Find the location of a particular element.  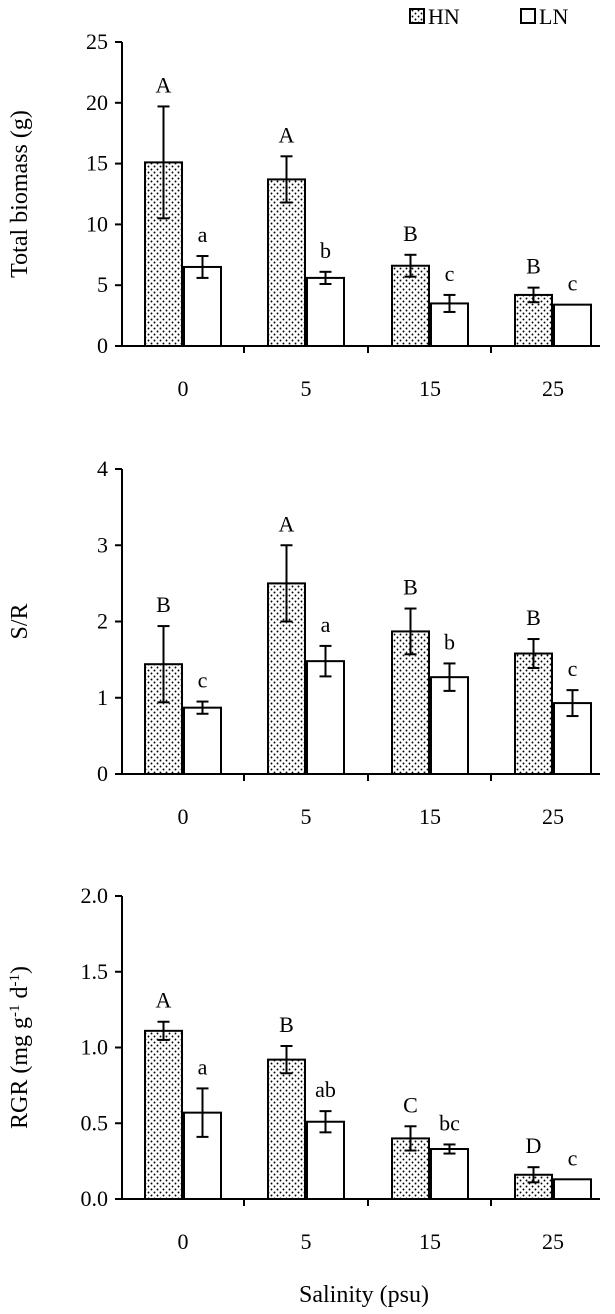

panel1-sig-label-ln-25: c is located at coordinates (573, 668).